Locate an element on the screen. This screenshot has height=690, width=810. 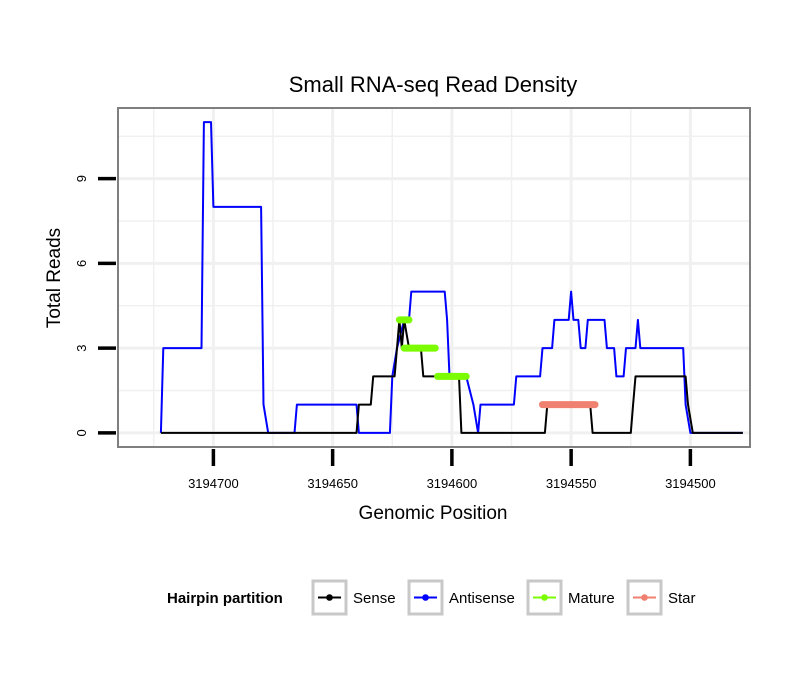
x-tick-label: 3194650 is located at coordinates (332, 483).